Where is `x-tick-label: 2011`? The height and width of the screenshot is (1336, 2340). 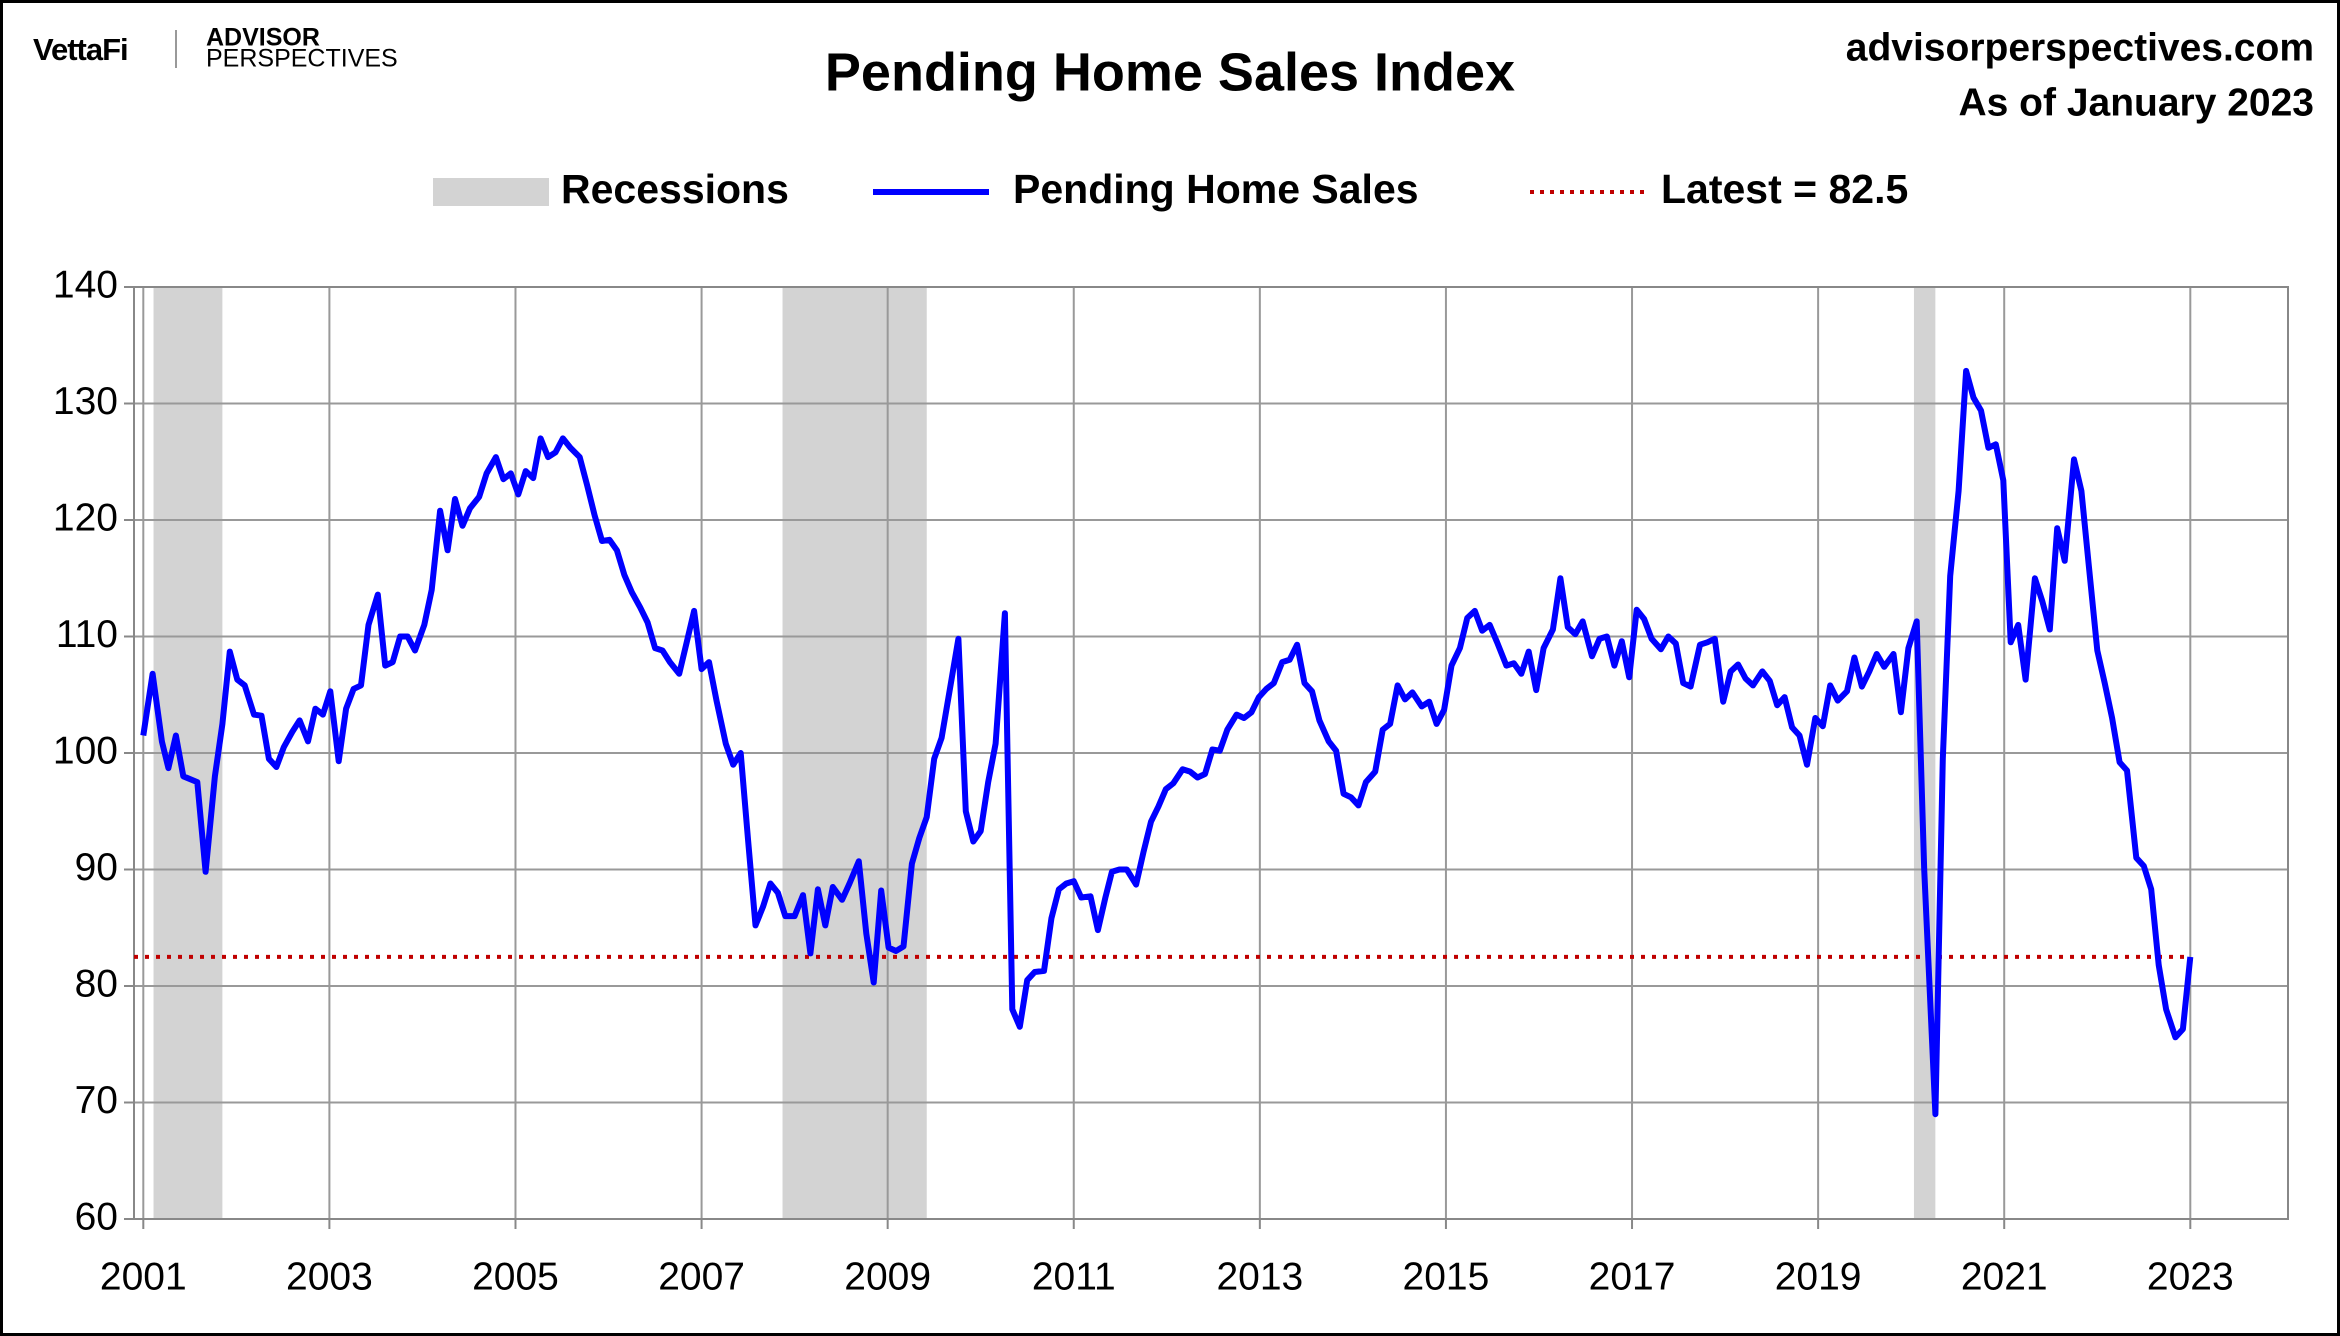 x-tick-label: 2011 is located at coordinates (1074, 1276).